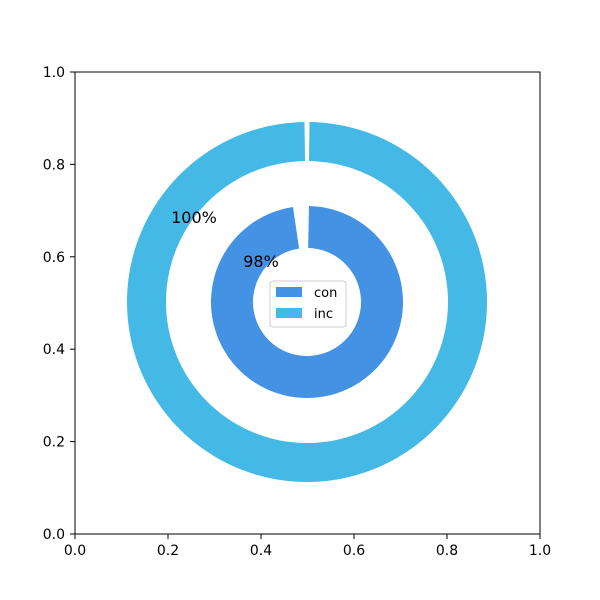  I want to click on y-tick-marks, so click(72, 303).